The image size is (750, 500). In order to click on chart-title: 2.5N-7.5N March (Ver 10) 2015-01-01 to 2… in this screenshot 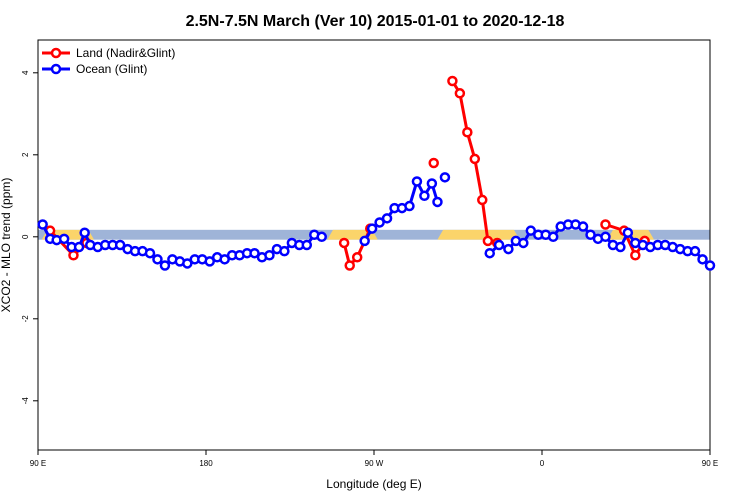, I will do `click(375, 21)`.